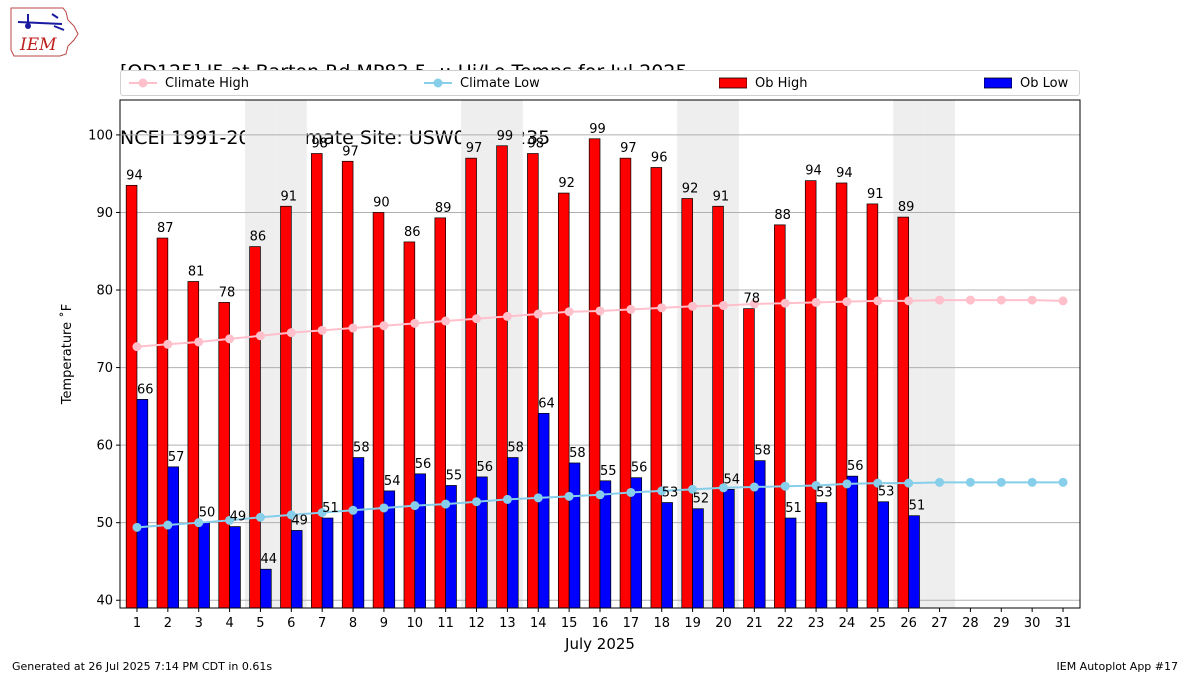 The width and height of the screenshot is (1200, 675). Describe the element at coordinates (535, 144) in the screenshot. I see `ob-high-label-14: 98` at that location.